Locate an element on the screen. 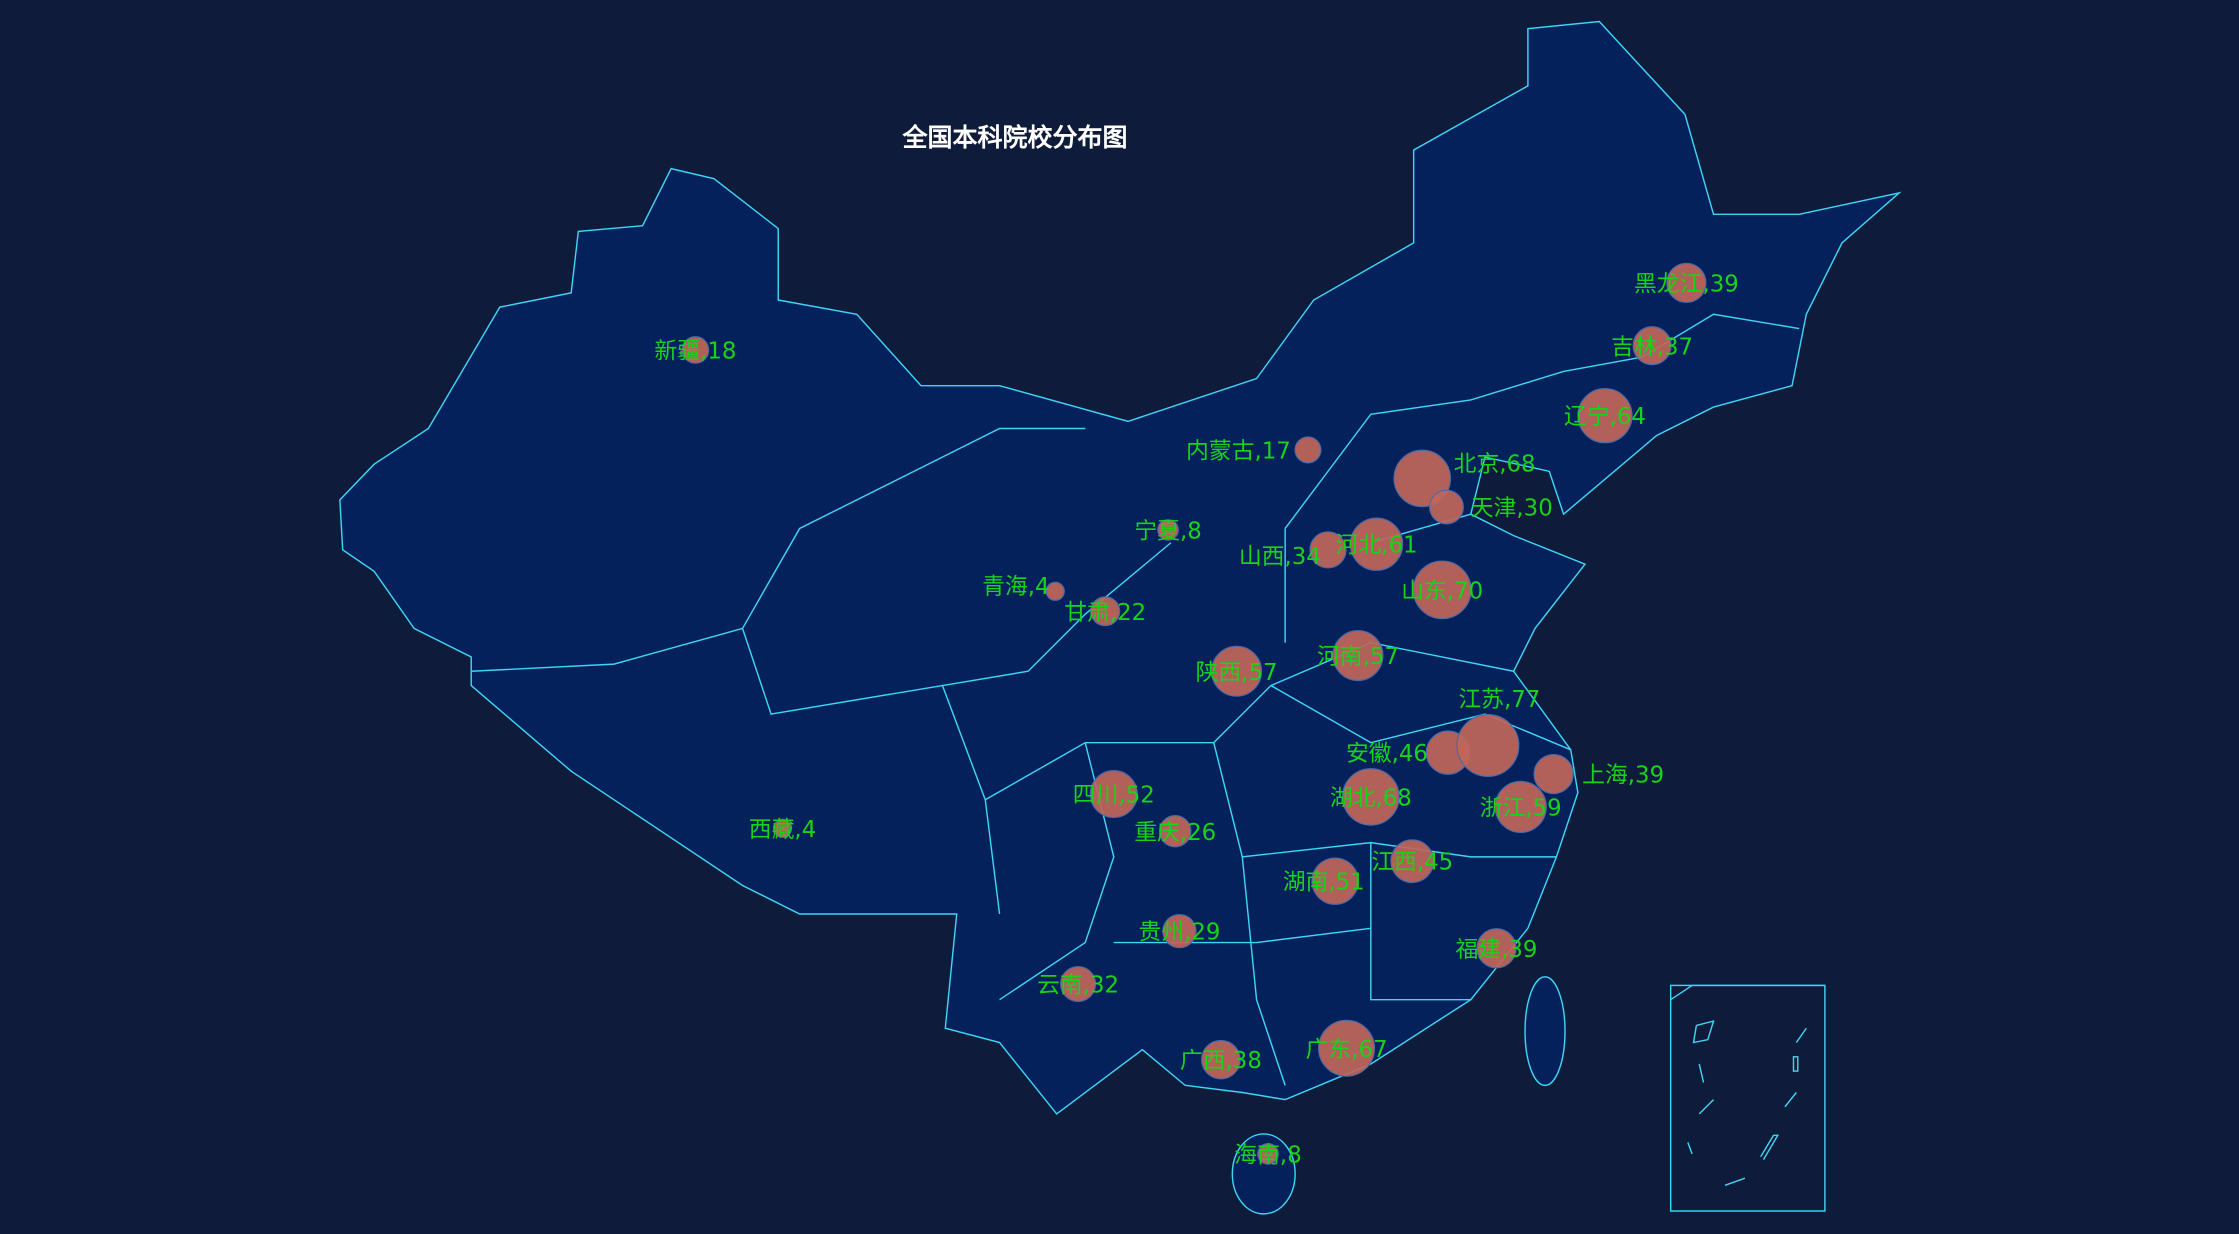  bubble-河南 is located at coordinates (1358, 656).